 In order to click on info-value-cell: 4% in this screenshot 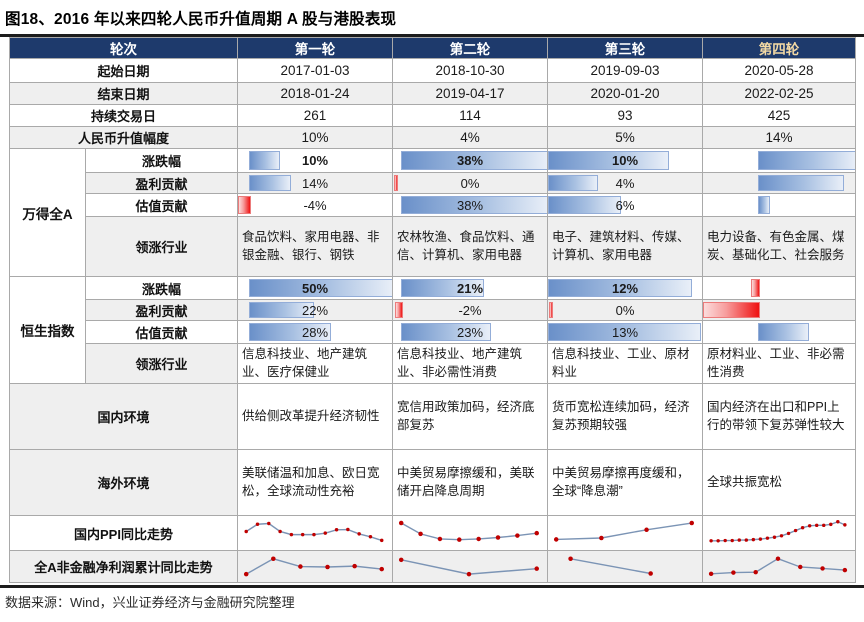, I will do `click(470, 137)`.